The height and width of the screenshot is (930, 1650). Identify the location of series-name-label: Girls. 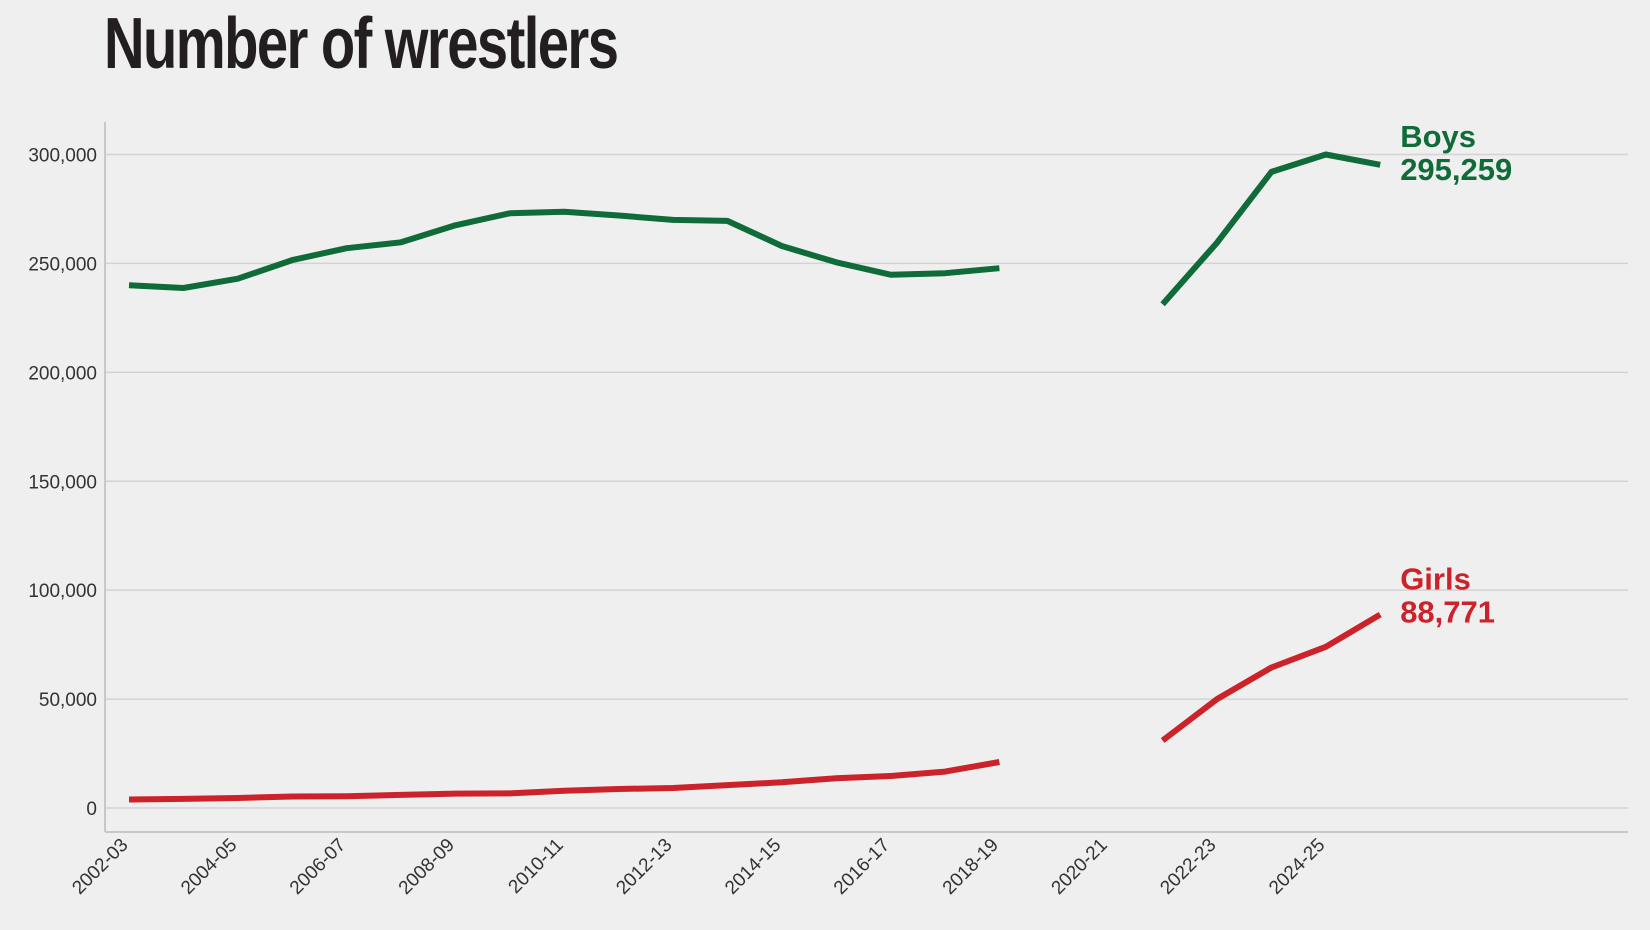
(1435, 579).